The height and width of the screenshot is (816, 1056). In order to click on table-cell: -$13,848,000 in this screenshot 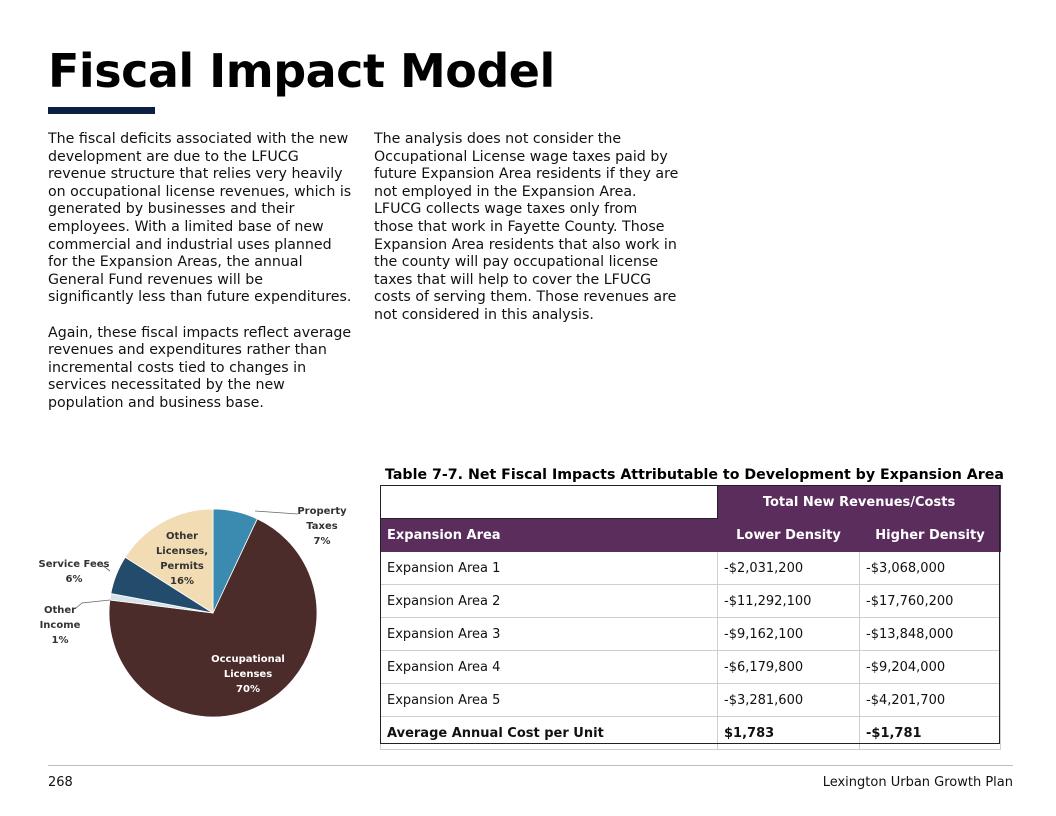, I will do `click(930, 634)`.